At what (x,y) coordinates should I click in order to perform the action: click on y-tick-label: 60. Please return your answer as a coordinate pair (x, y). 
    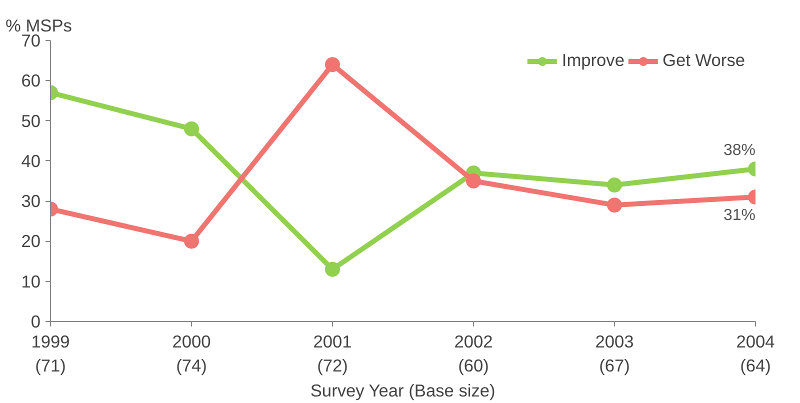
    Looking at the image, I should click on (31, 80).